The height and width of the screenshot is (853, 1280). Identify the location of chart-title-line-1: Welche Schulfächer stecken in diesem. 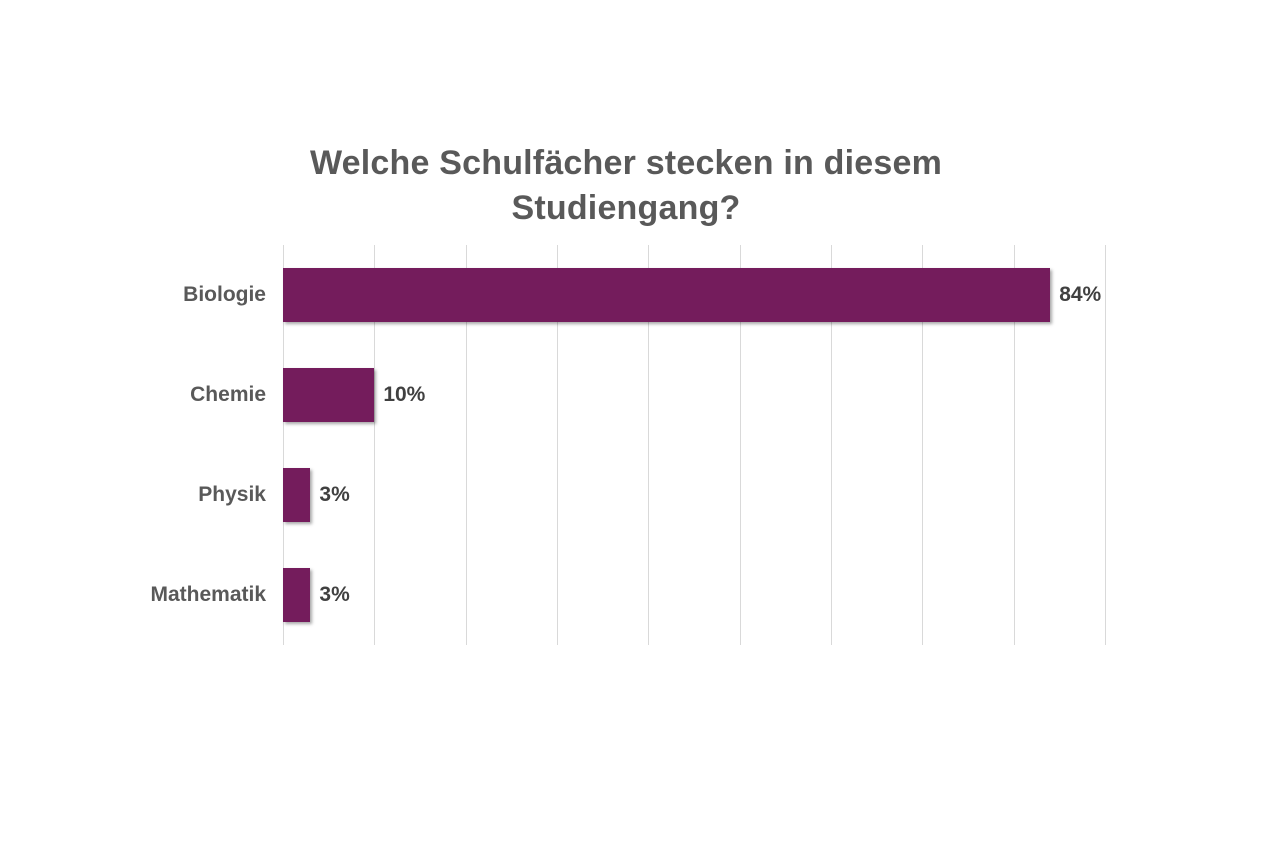
(626, 163).